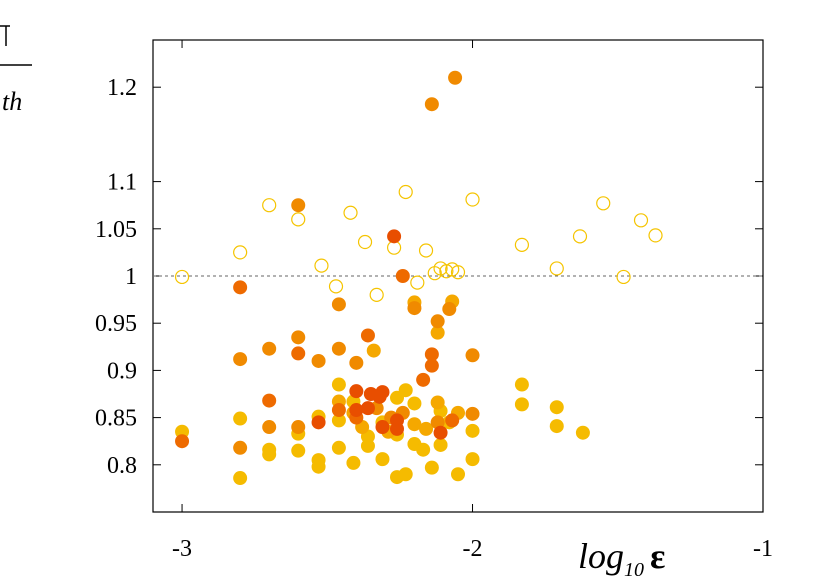 The image size is (822, 576). I want to click on x-tick-label: -1, so click(763, 549).